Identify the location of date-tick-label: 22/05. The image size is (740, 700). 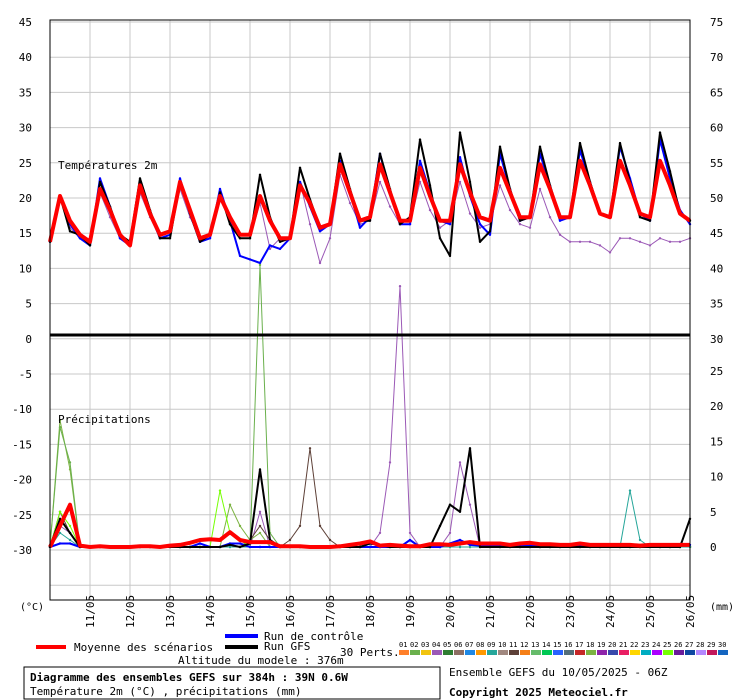
(530, 611).